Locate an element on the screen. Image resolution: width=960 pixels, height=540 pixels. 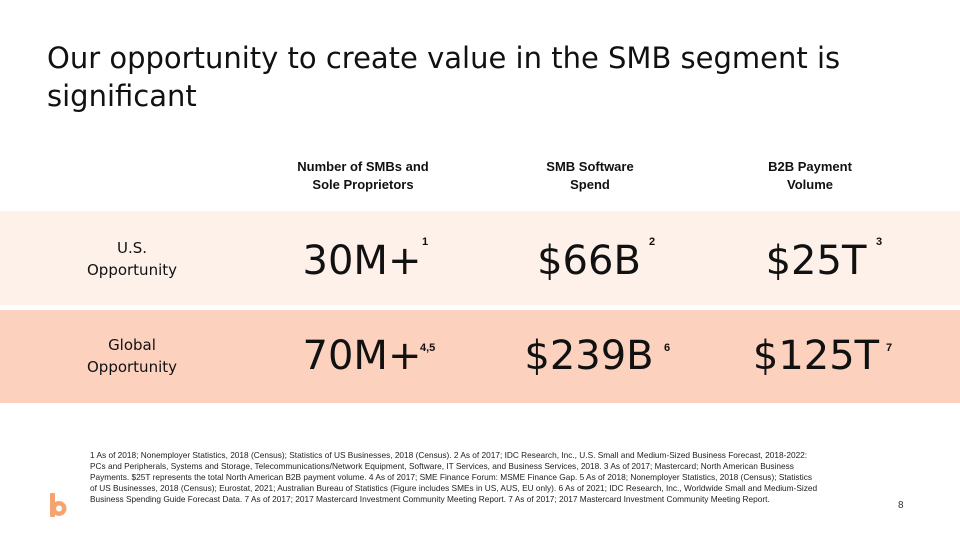
us-software-spend-footnote: 2 is located at coordinates (652, 242).